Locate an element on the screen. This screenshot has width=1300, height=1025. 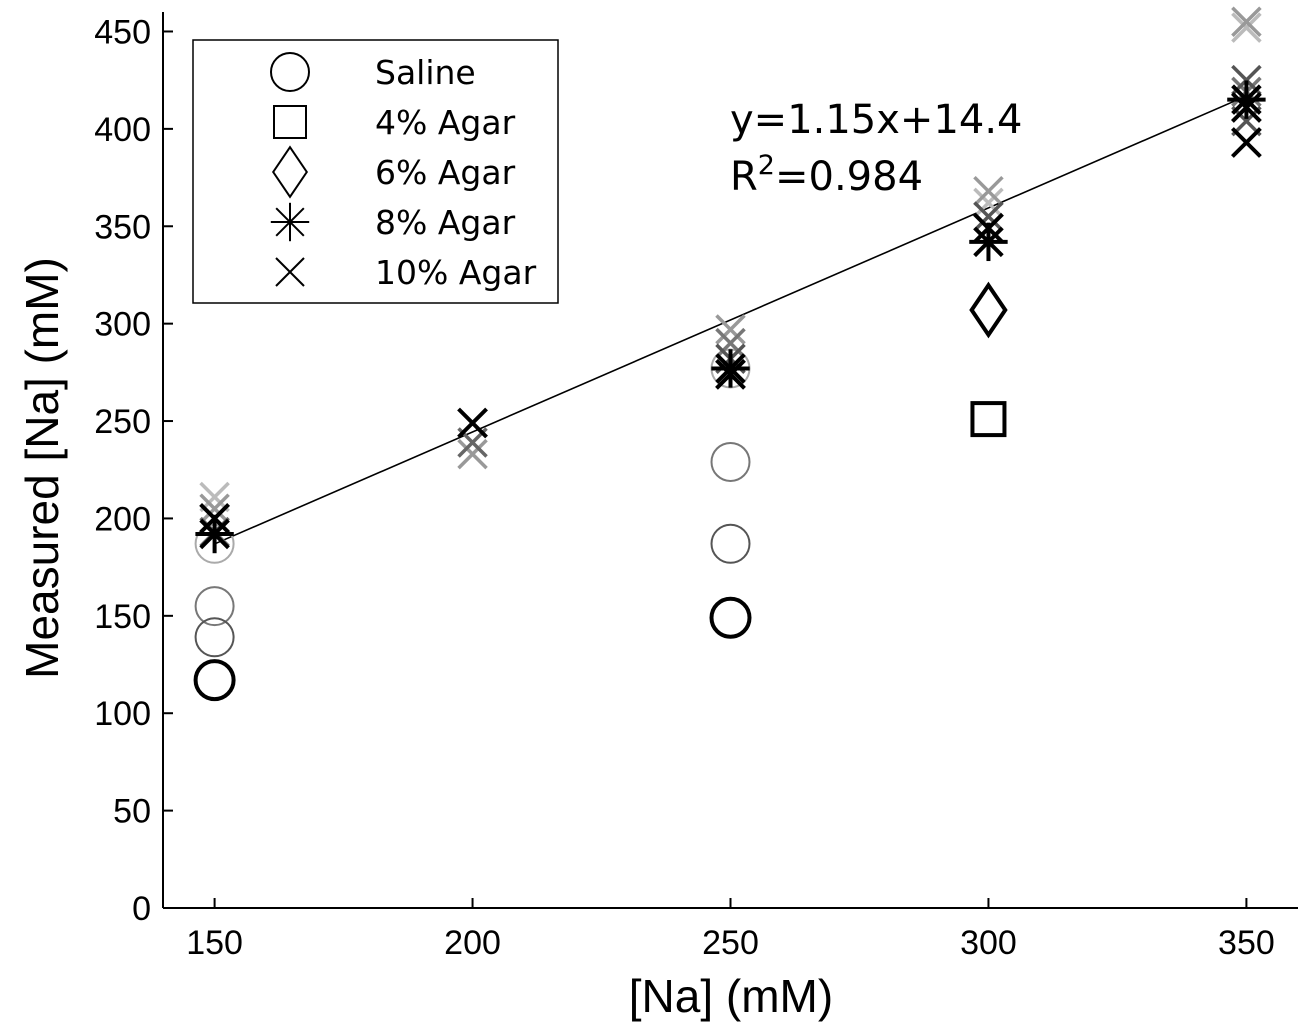
data-point-diamond is located at coordinates (988, 310).